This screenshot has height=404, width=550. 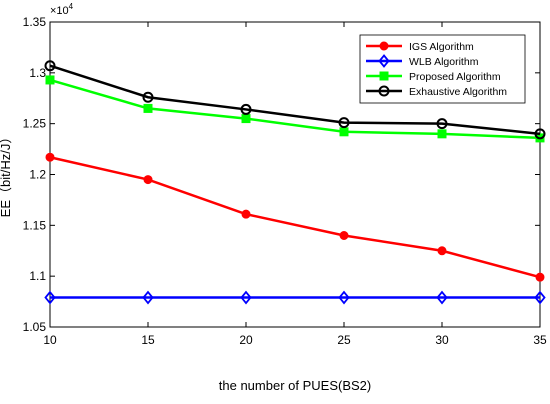 I want to click on x-tick-label: 25, so click(x=344, y=340).